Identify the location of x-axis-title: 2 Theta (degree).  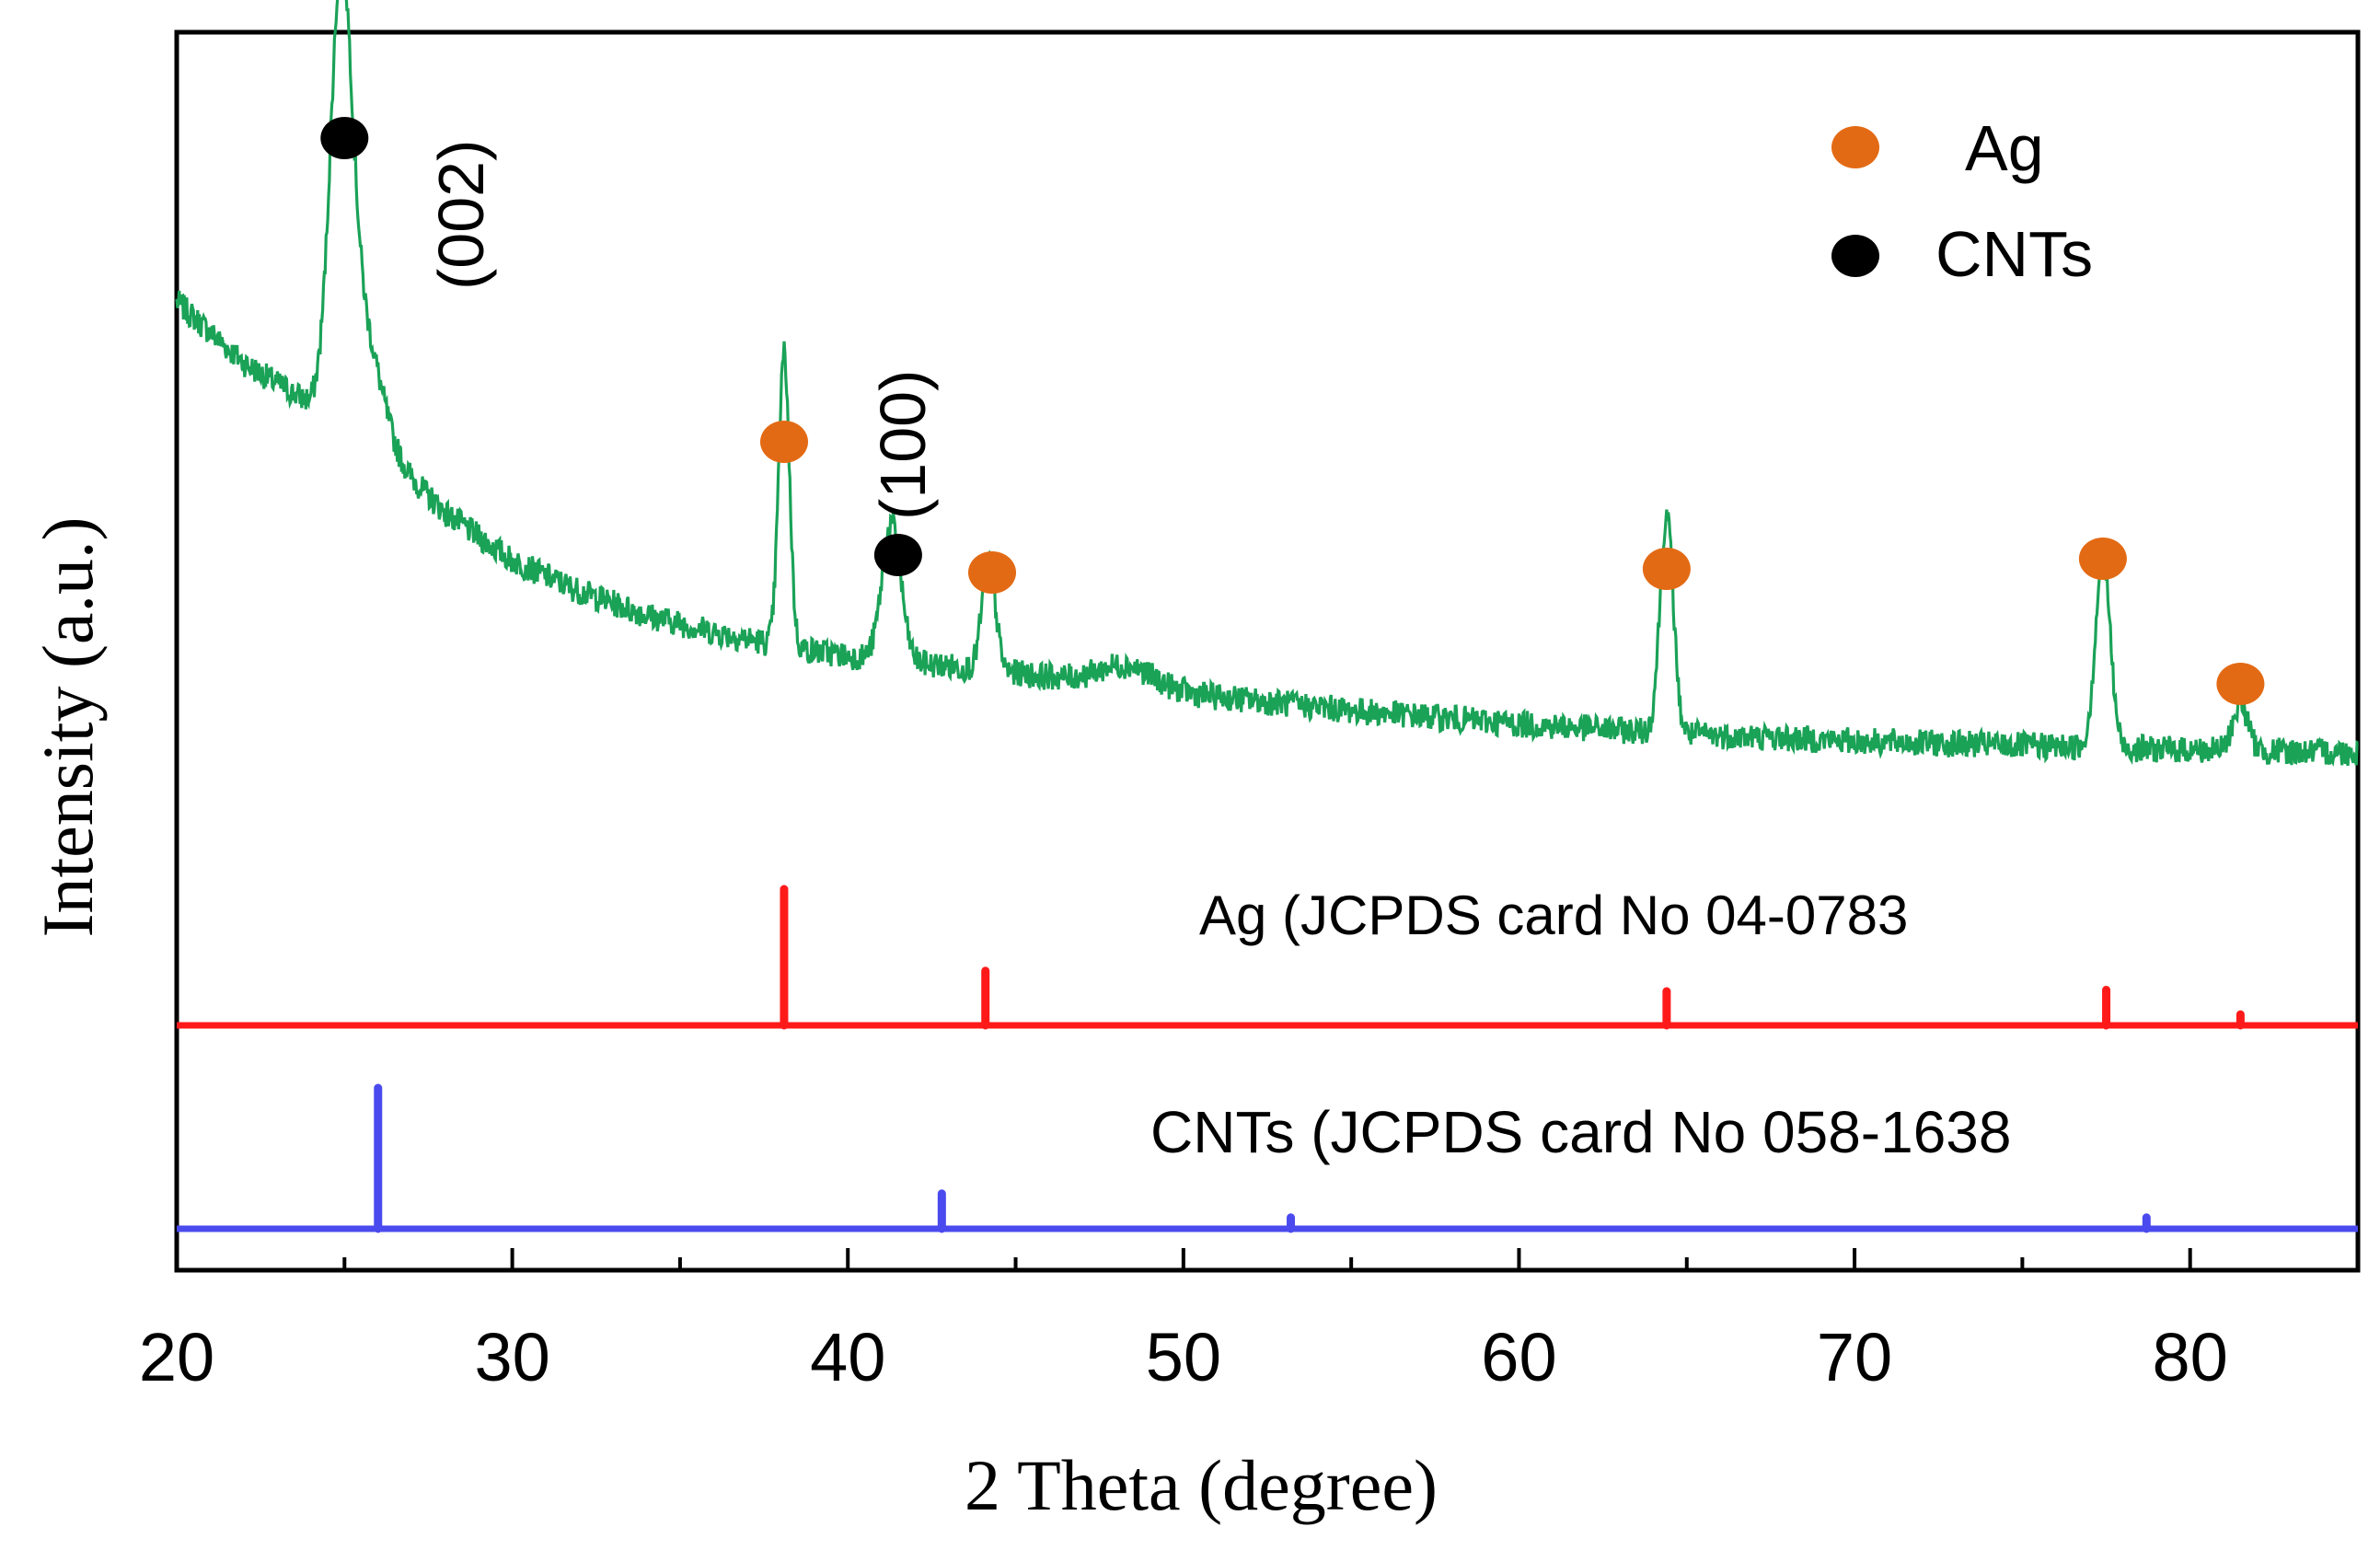
(1201, 1485).